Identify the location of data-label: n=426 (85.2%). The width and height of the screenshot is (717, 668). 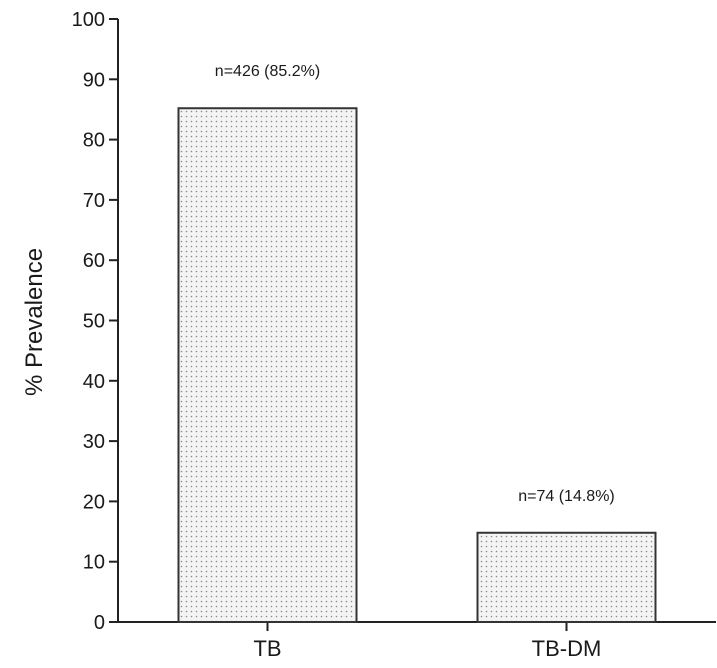
(267, 71).